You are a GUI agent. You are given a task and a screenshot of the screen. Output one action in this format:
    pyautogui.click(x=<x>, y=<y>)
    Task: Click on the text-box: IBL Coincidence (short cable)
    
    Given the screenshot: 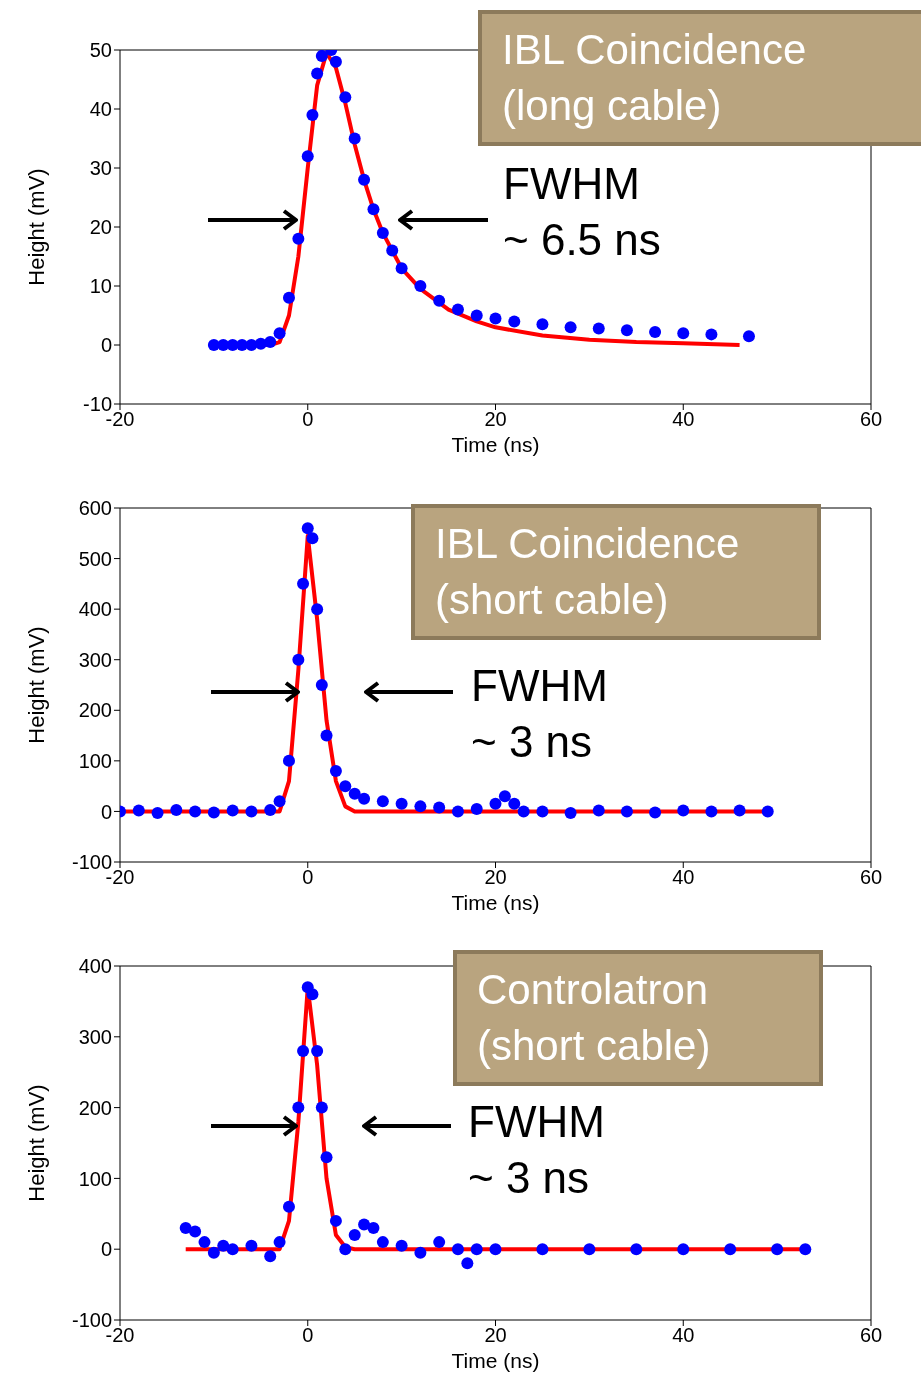 What is the action you would take?
    pyautogui.click(x=616, y=572)
    